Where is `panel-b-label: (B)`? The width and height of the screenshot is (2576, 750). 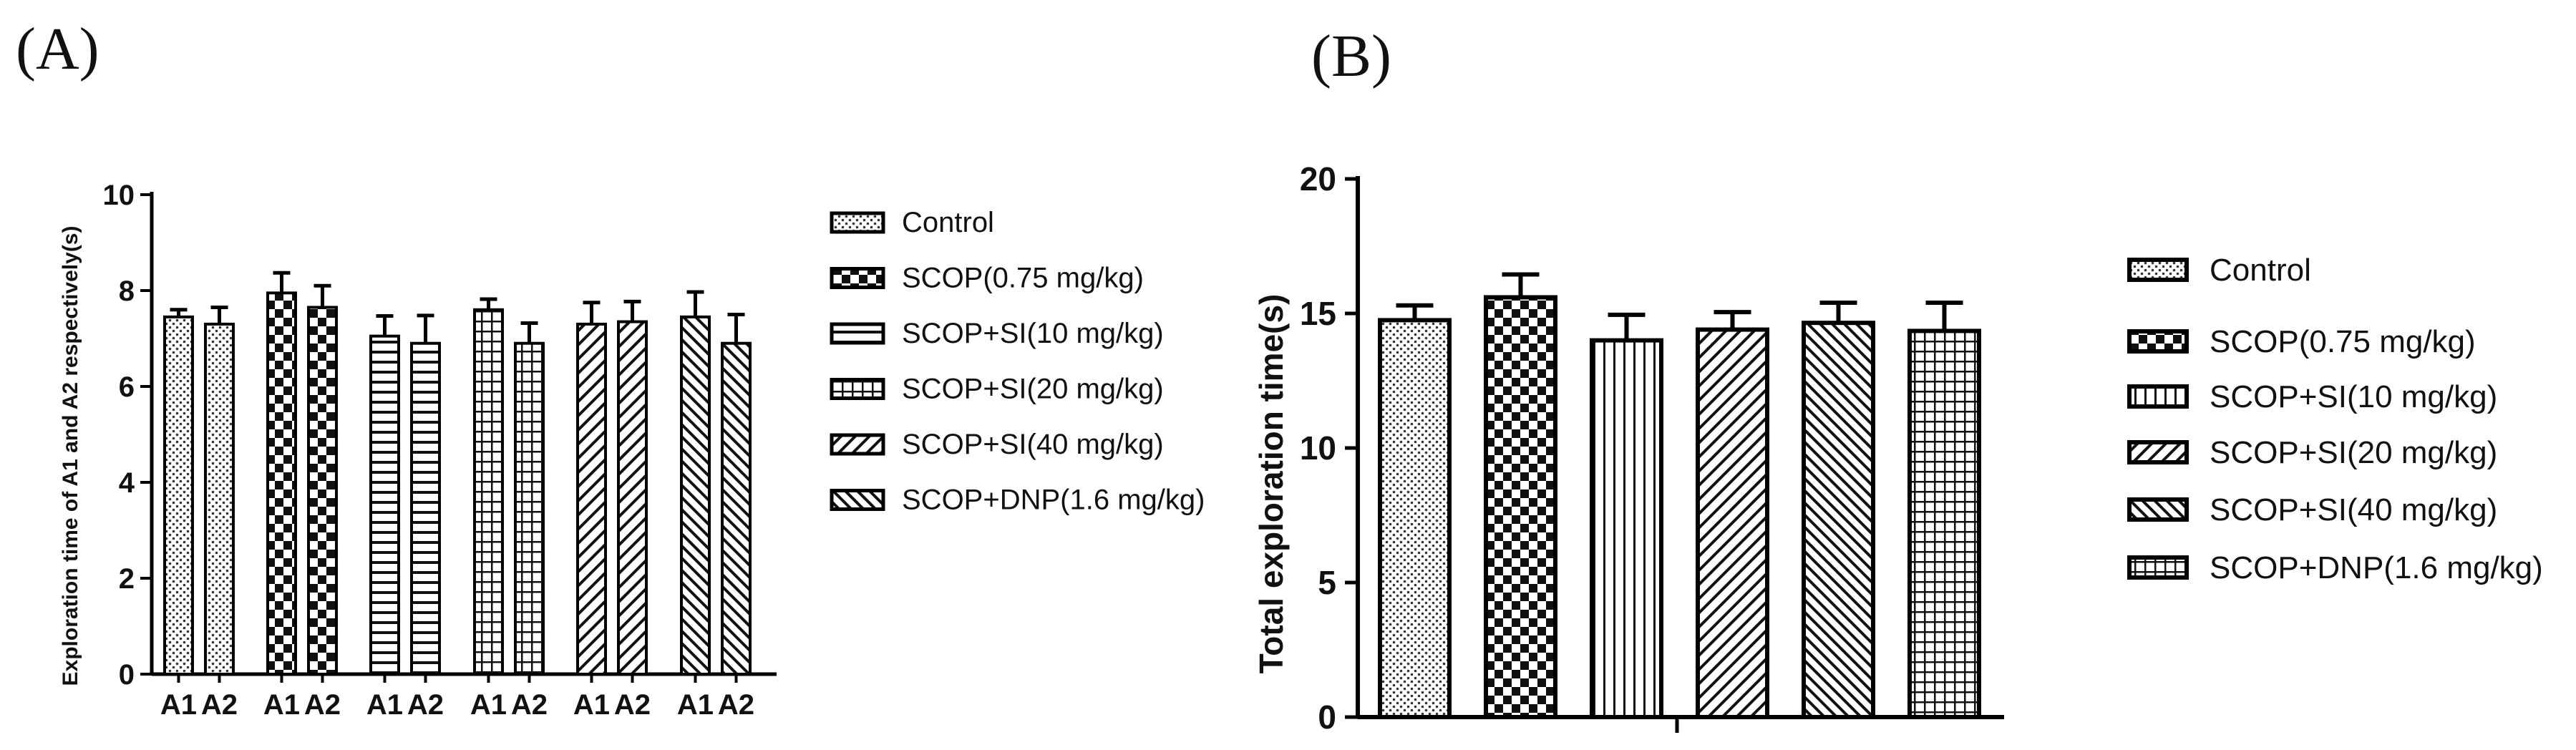 panel-b-label: (B) is located at coordinates (1351, 56).